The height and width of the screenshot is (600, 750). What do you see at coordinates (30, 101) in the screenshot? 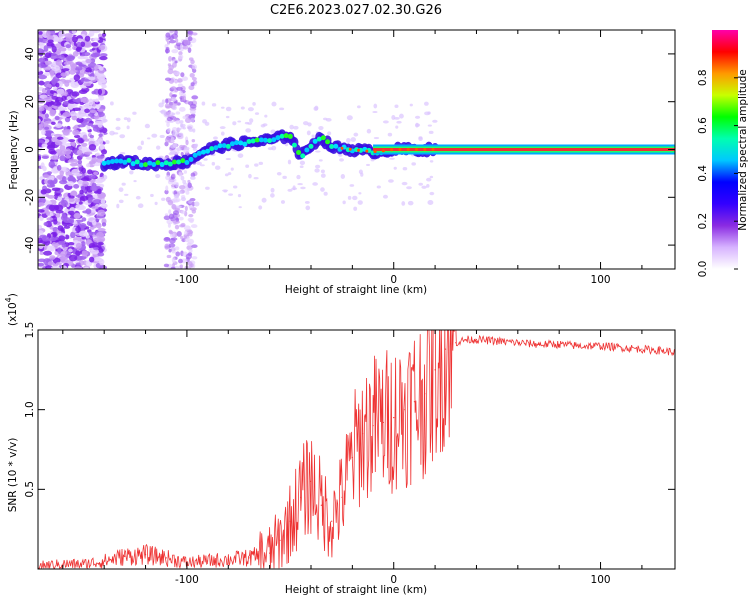
I see `spectrogram-y-tick-label: 20` at bounding box center [30, 101].